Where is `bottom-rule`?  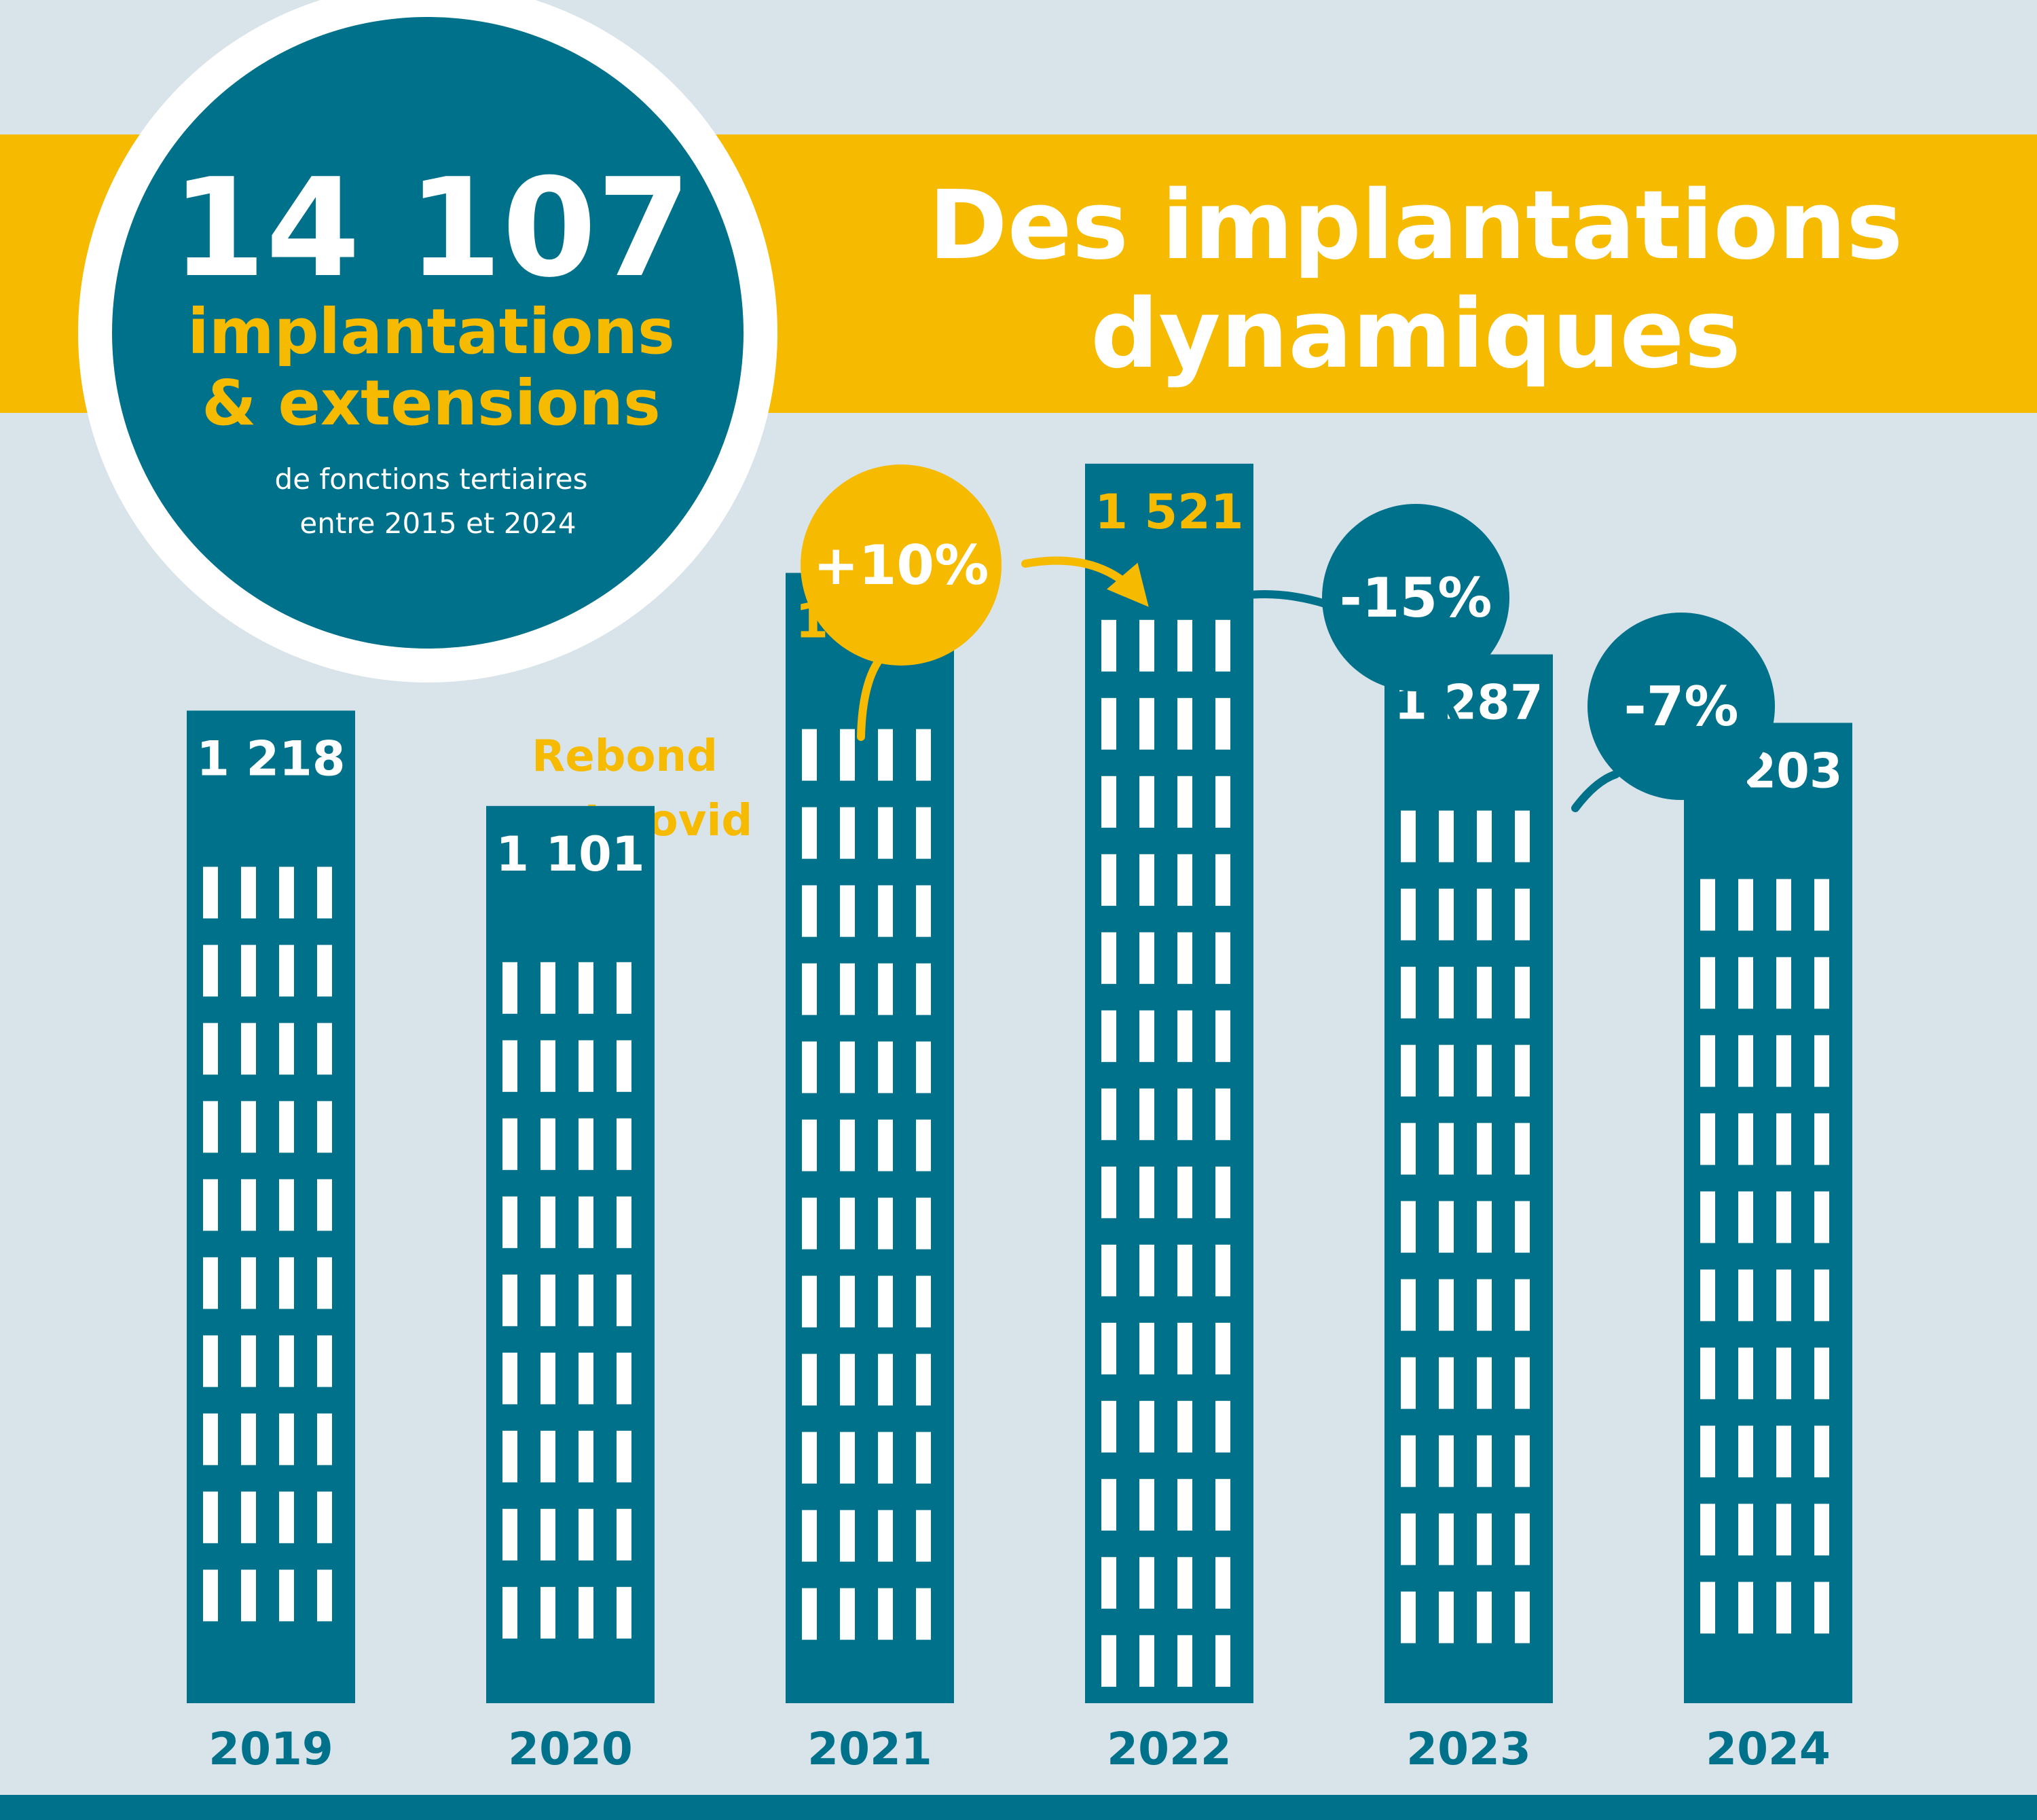 bottom-rule is located at coordinates (1019, 1807).